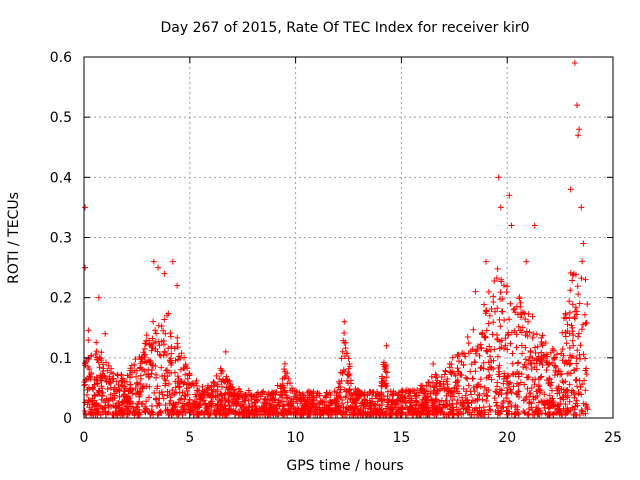 The width and height of the screenshot is (640, 480). Describe the element at coordinates (67, 419) in the screenshot. I see `y-tick-label: 0` at that location.